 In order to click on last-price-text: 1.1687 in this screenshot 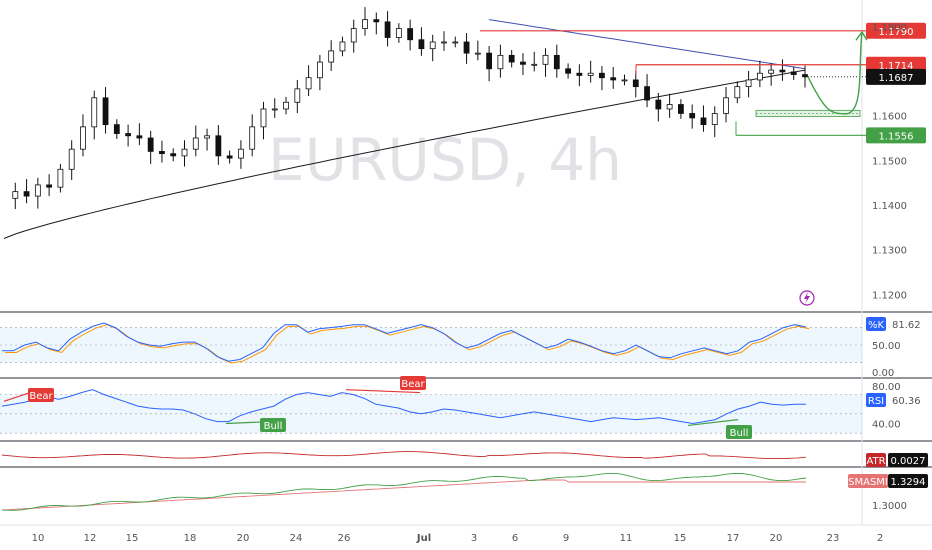, I will do `click(896, 78)`.